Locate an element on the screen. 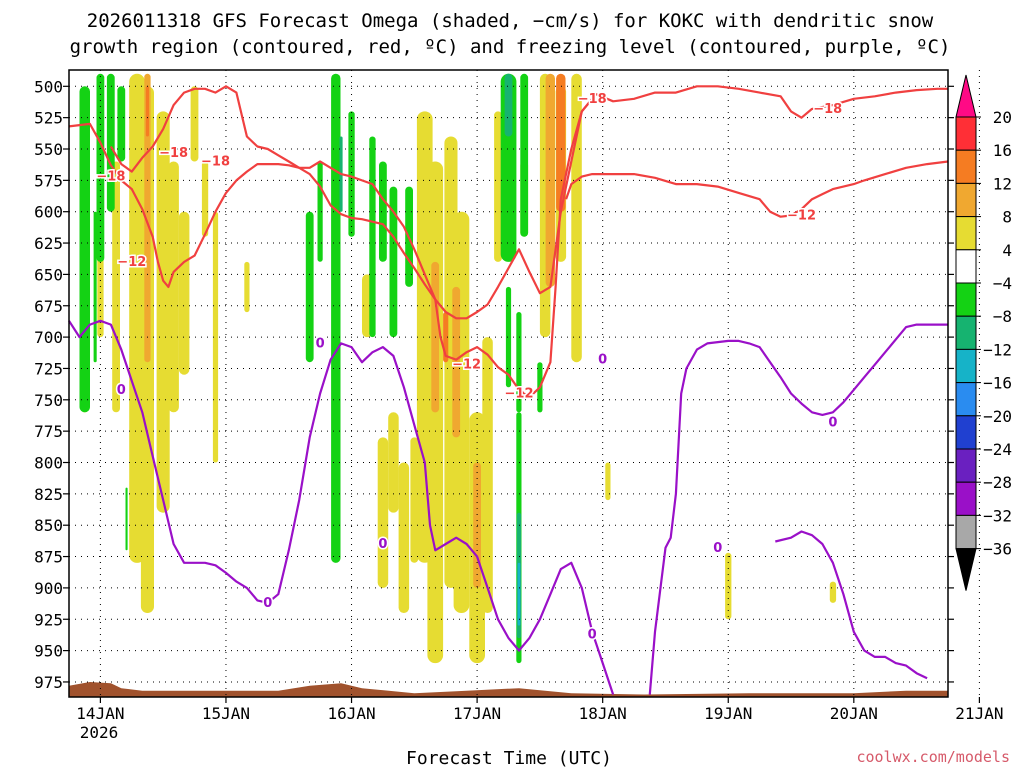 This screenshot has height=768, width=1024. credit-label: coolwx.com/models is located at coordinates (933, 757).